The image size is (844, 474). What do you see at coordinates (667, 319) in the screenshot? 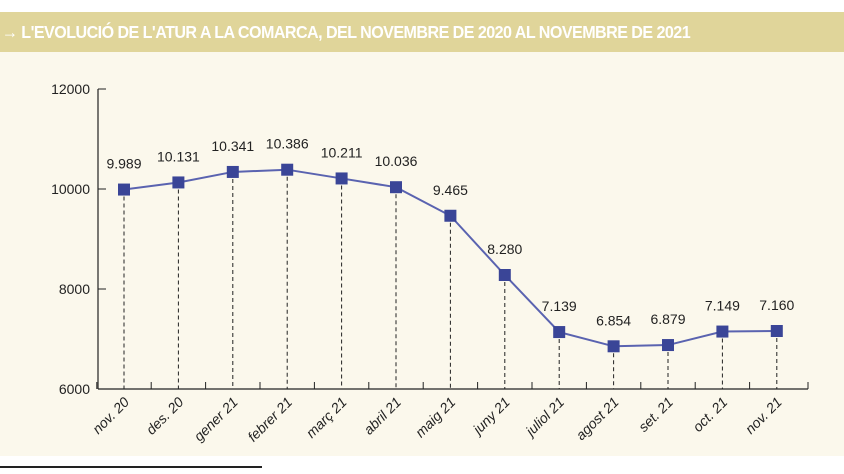
I see `data-label: 6.879` at bounding box center [667, 319].